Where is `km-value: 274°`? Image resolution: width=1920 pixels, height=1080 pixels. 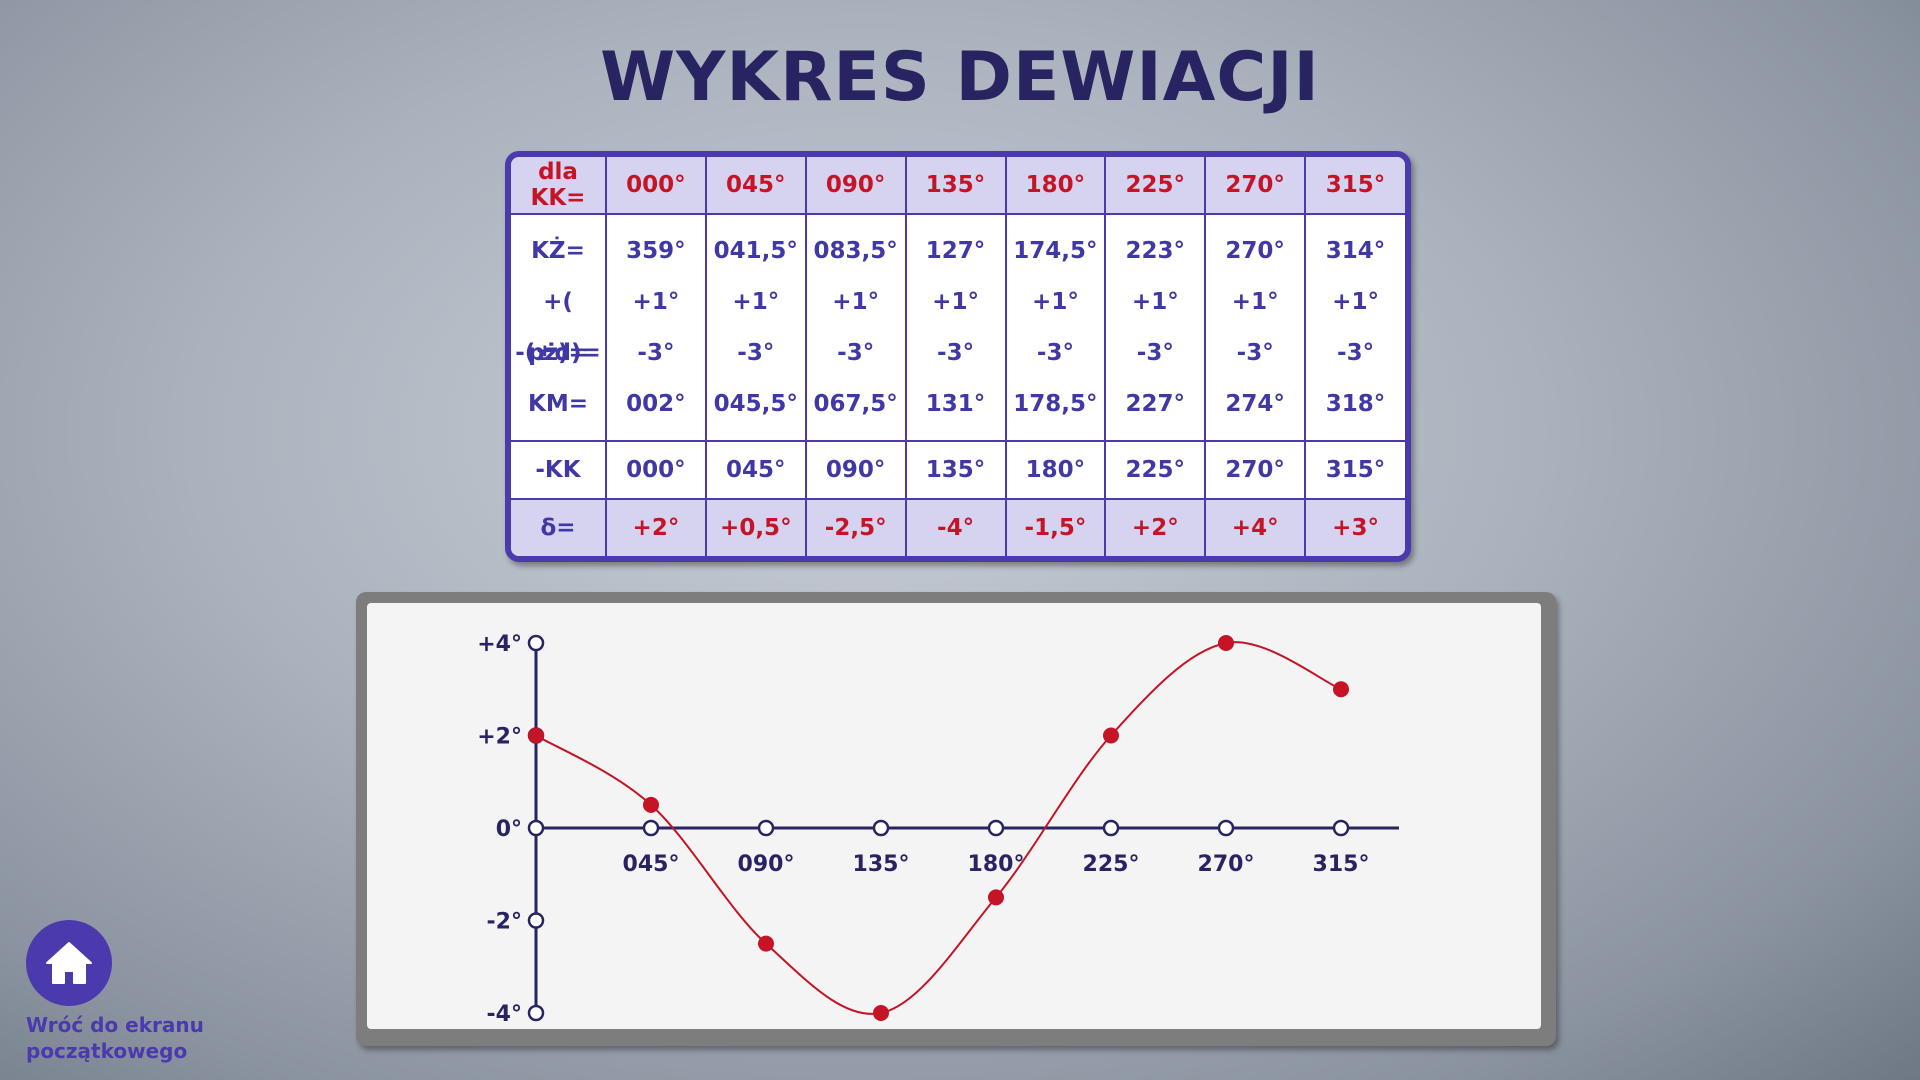
km-value: 274° is located at coordinates (1255, 403).